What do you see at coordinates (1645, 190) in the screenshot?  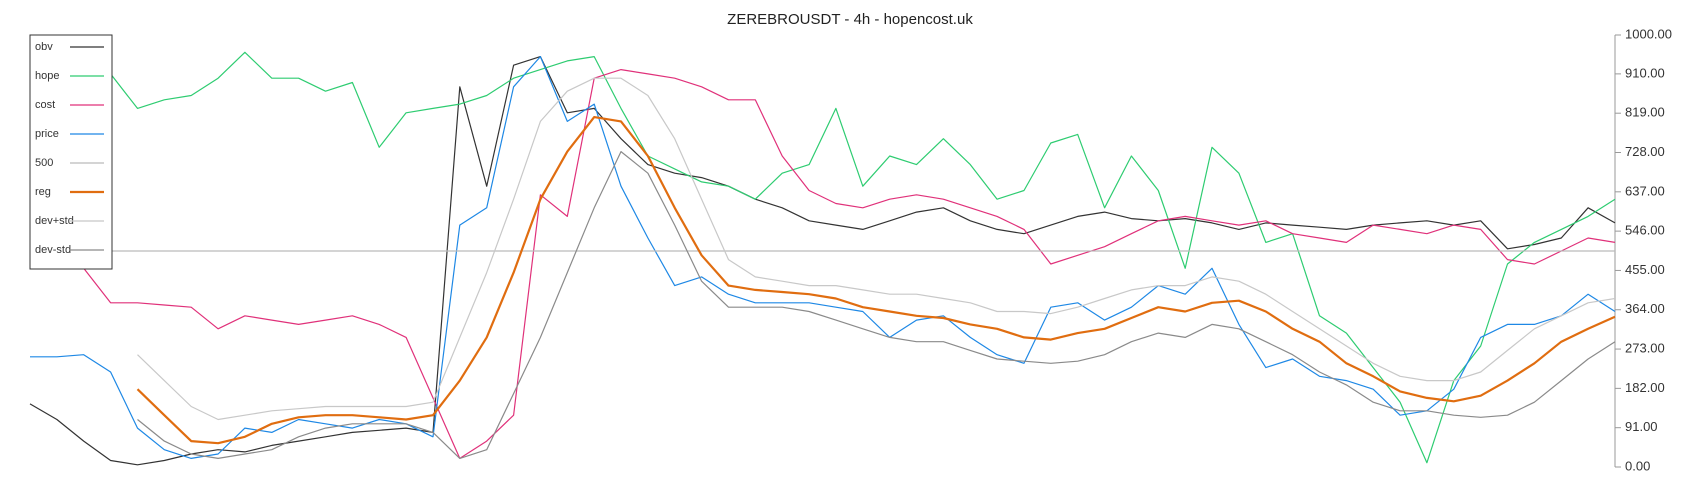 I see `y-tick-label: 637.00` at bounding box center [1645, 190].